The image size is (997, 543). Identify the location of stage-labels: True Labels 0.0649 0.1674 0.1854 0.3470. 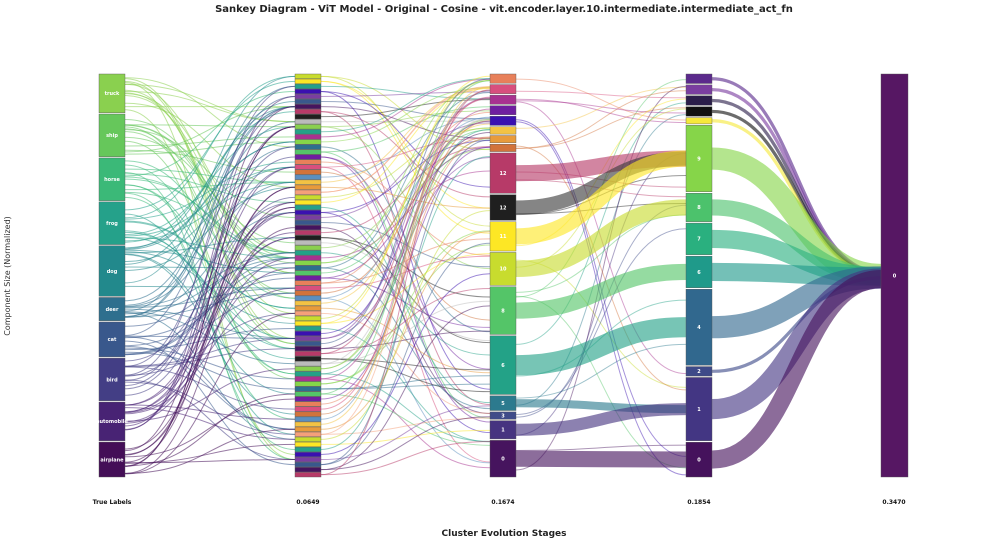
(499, 502).